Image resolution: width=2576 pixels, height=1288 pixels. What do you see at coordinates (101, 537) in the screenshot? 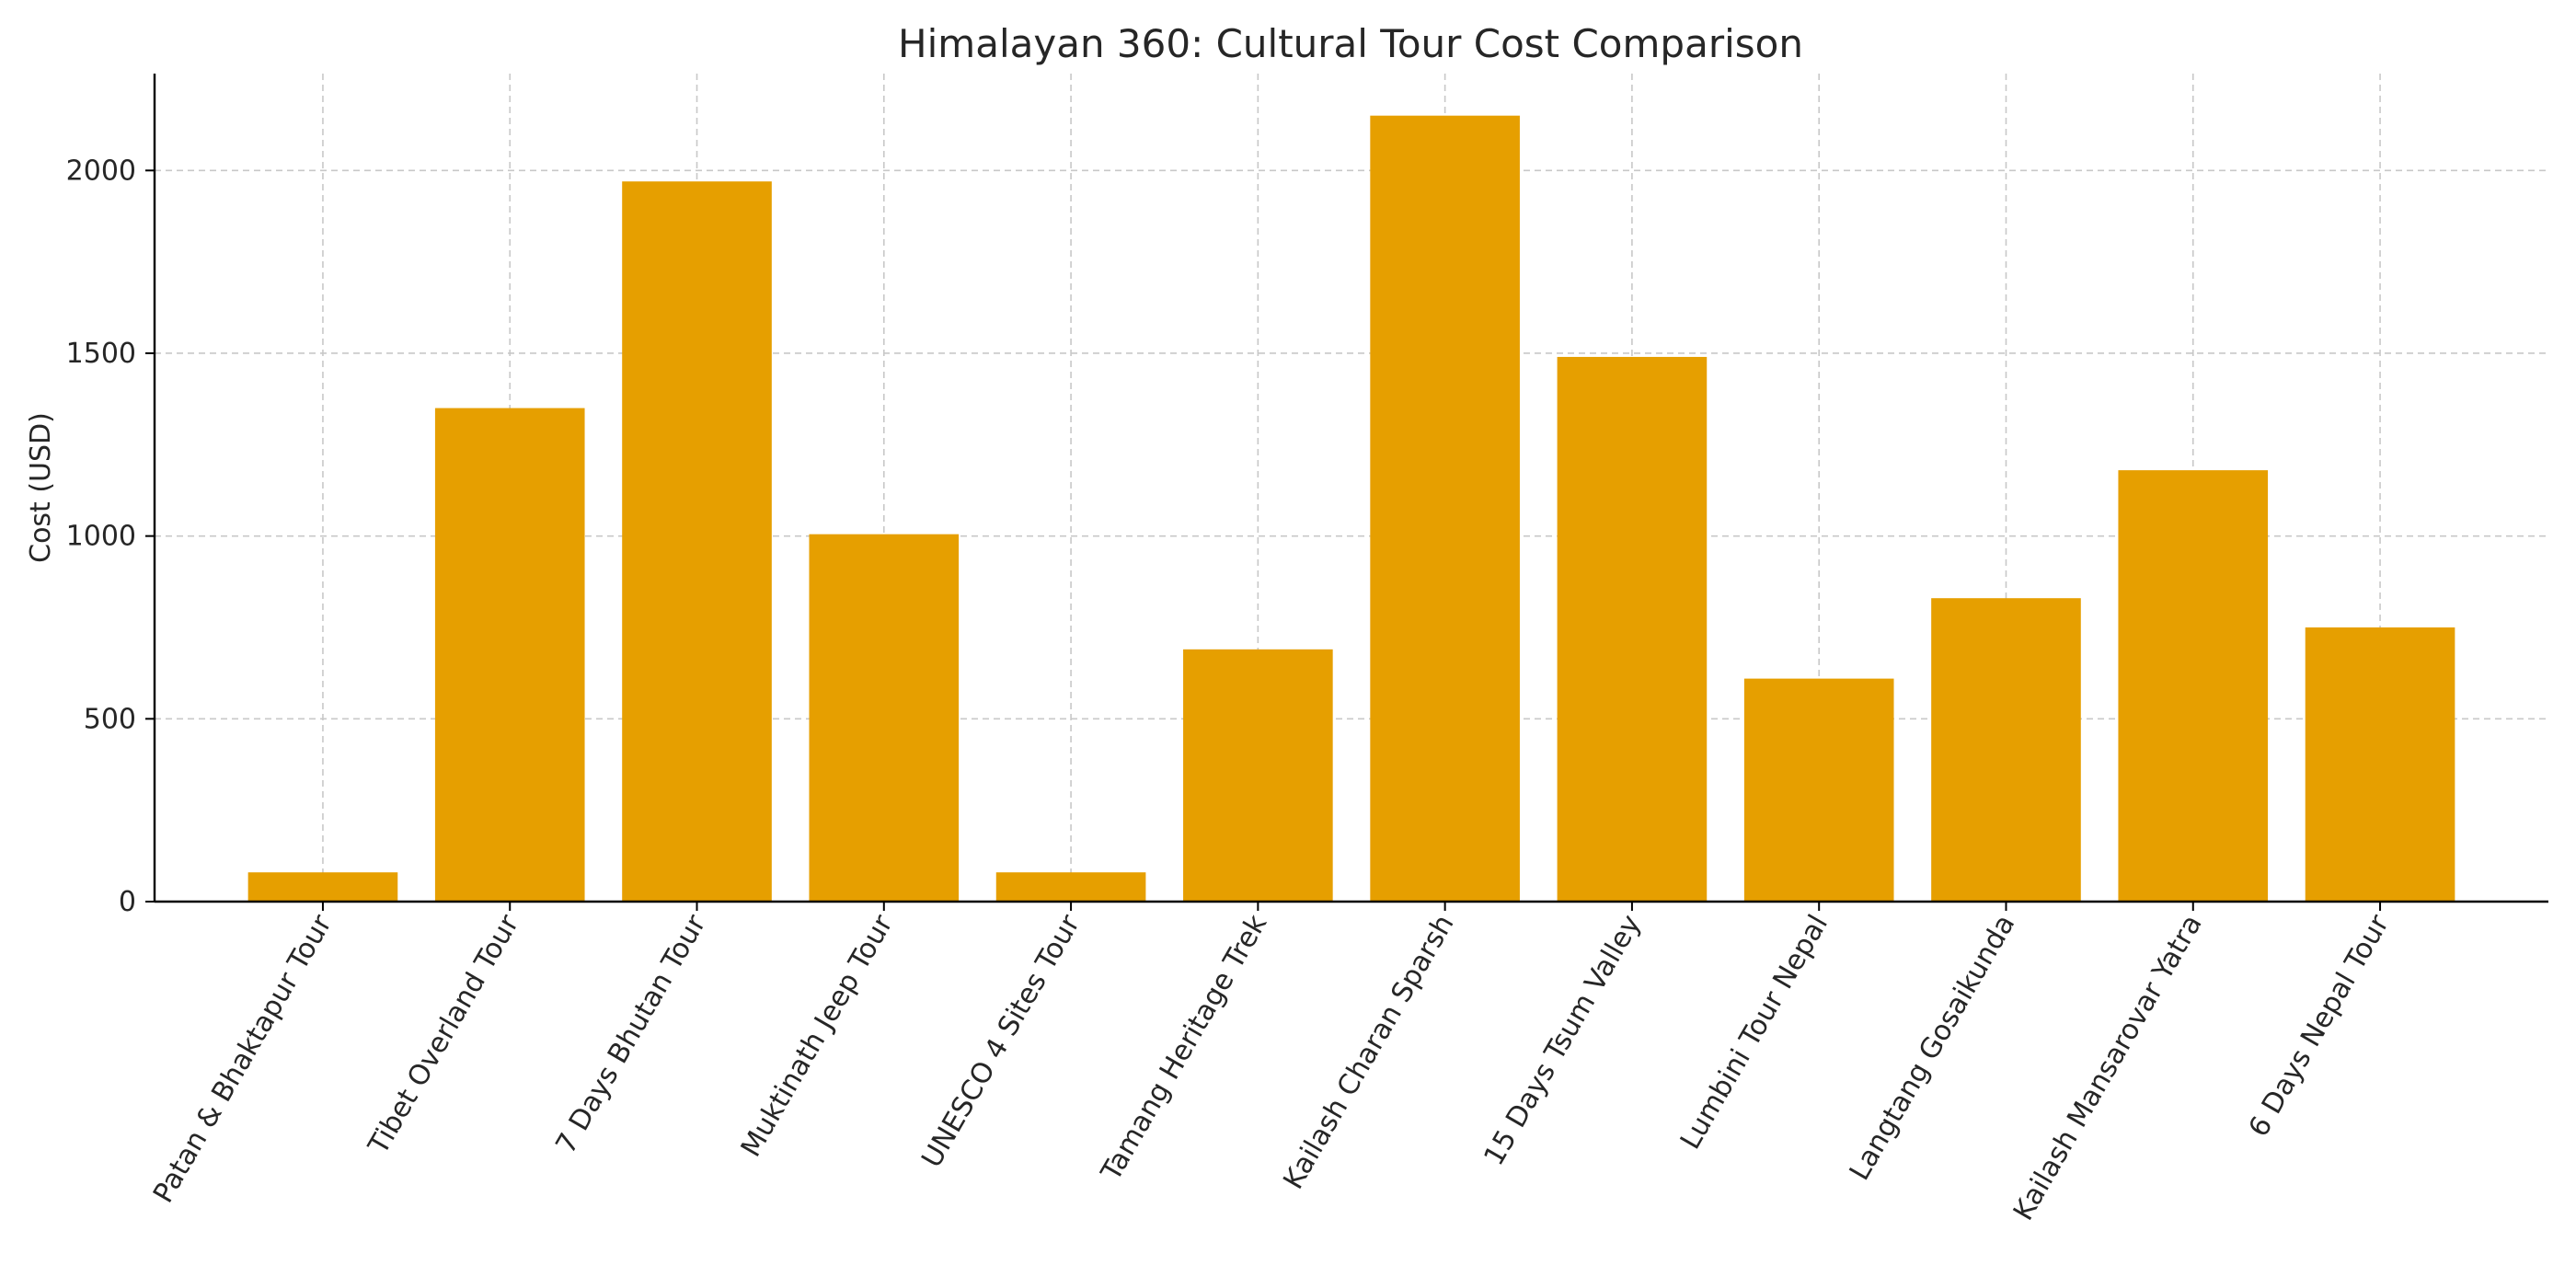
I see `y-tick-label: 1000` at bounding box center [101, 537].